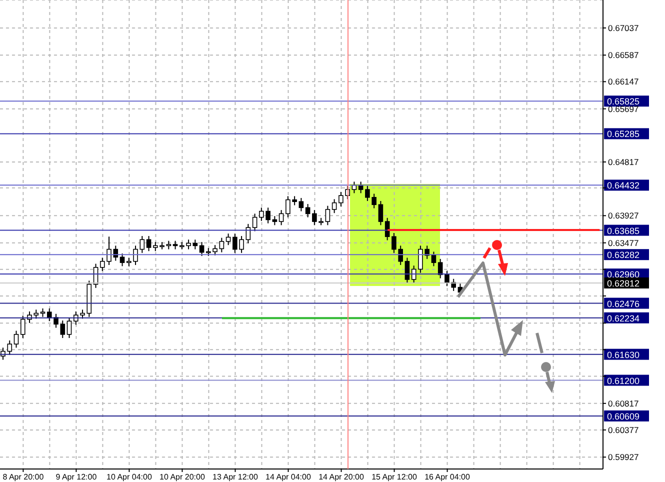  Describe the element at coordinates (77, 477) in the screenshot. I see `x-tick-label: 9 Apr 12:00` at that location.